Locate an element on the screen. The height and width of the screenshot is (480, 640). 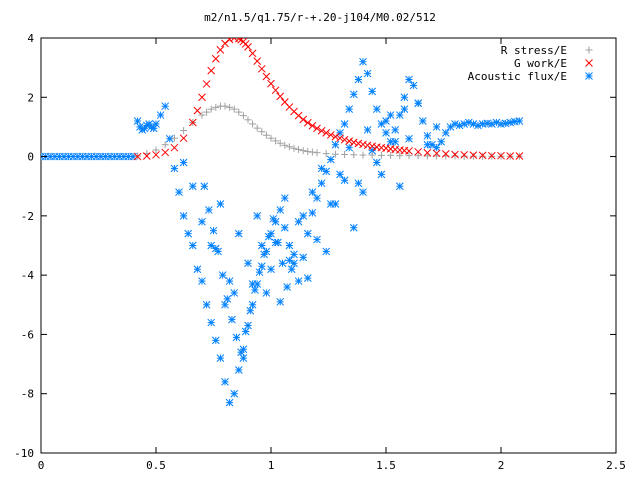
x-tick-label: 1 is located at coordinates (271, 465).